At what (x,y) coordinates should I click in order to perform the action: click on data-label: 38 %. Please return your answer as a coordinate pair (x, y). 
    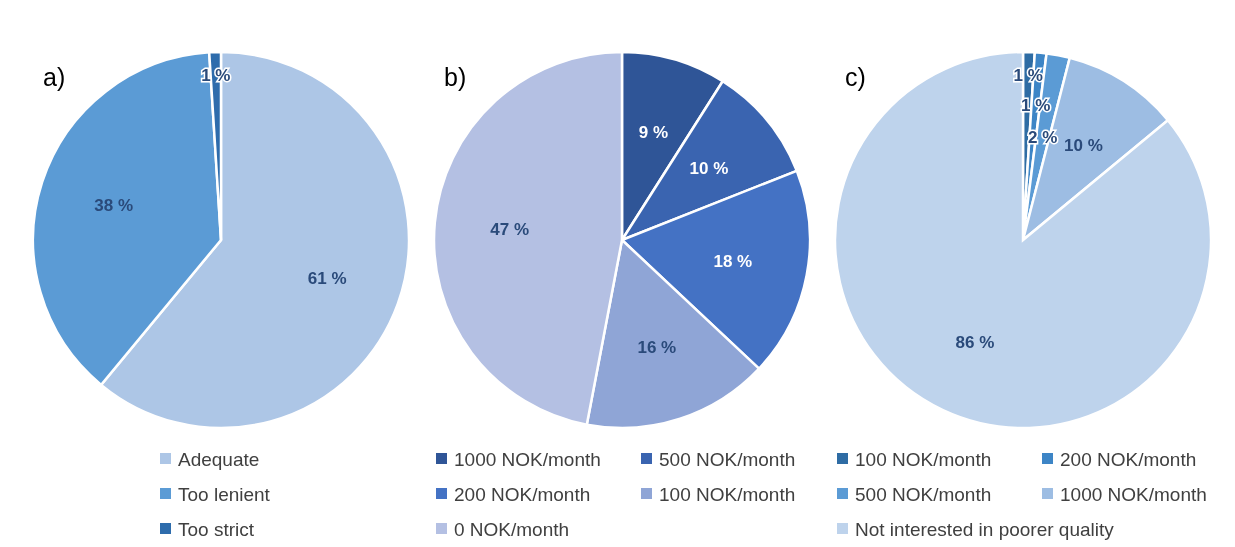
    Looking at the image, I should click on (114, 206).